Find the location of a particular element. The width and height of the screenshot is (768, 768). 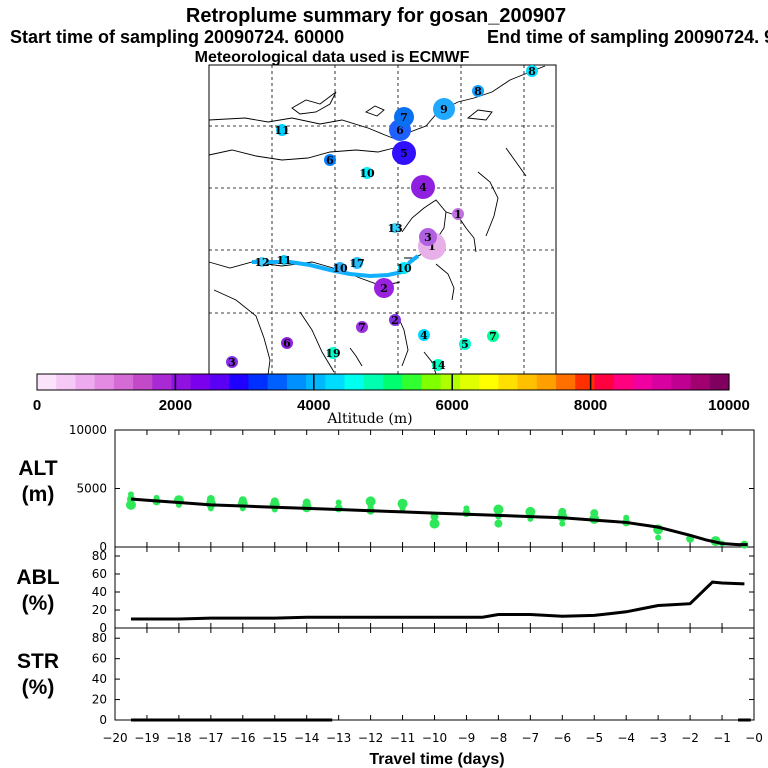

abl-panel-unit: (%) is located at coordinates (38, 603).